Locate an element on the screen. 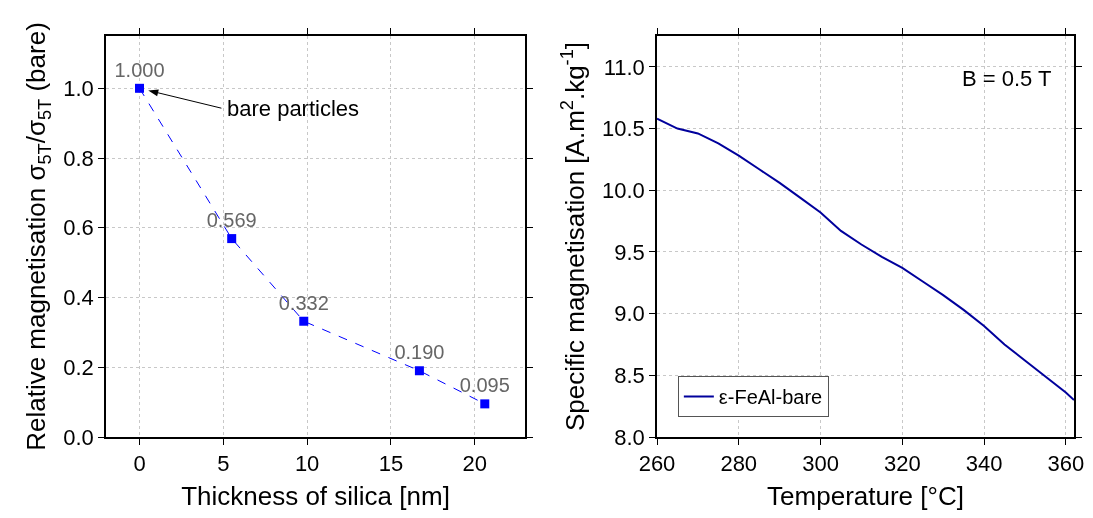 The height and width of the screenshot is (518, 1093). data-label: 0.332 is located at coordinates (303, 302).